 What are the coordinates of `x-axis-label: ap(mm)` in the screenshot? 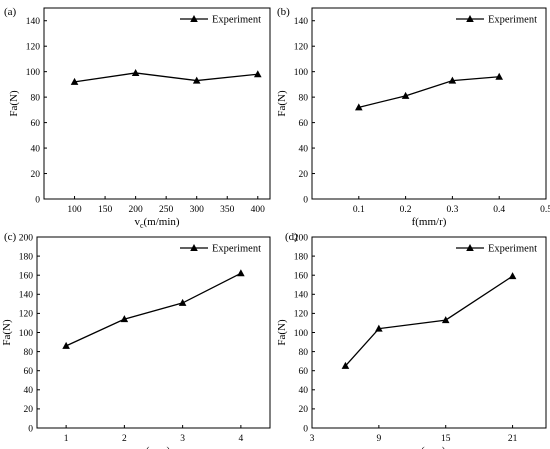 It's located at (154, 447).